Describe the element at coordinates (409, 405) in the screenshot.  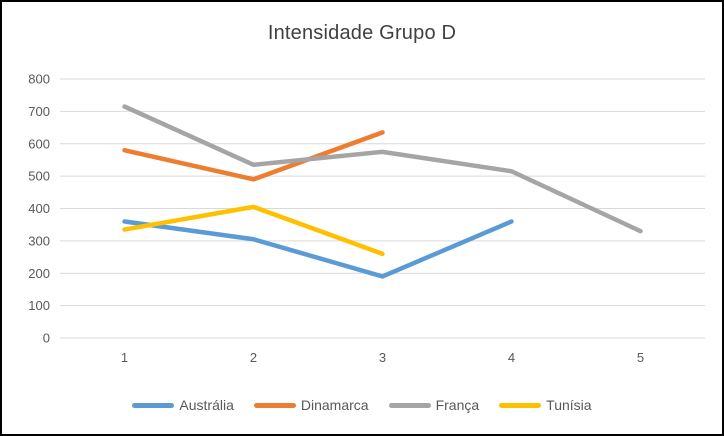
I see `legend-line-swatch-franca` at that location.